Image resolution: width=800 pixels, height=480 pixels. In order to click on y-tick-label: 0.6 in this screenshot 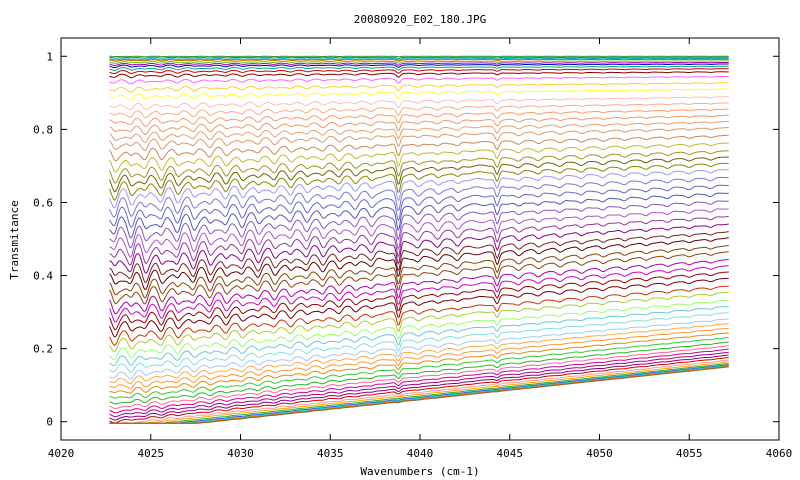, I will do `click(43, 202)`.